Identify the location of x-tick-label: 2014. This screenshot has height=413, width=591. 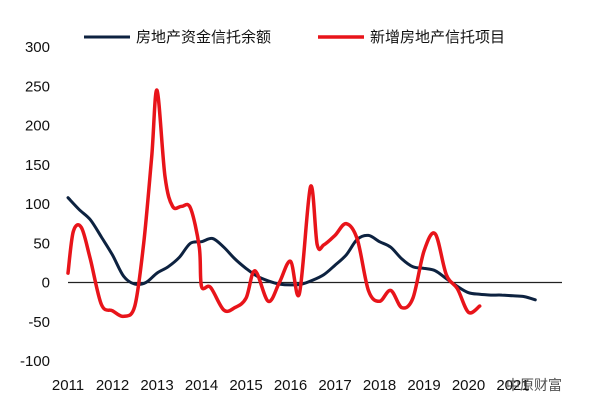
(201, 385).